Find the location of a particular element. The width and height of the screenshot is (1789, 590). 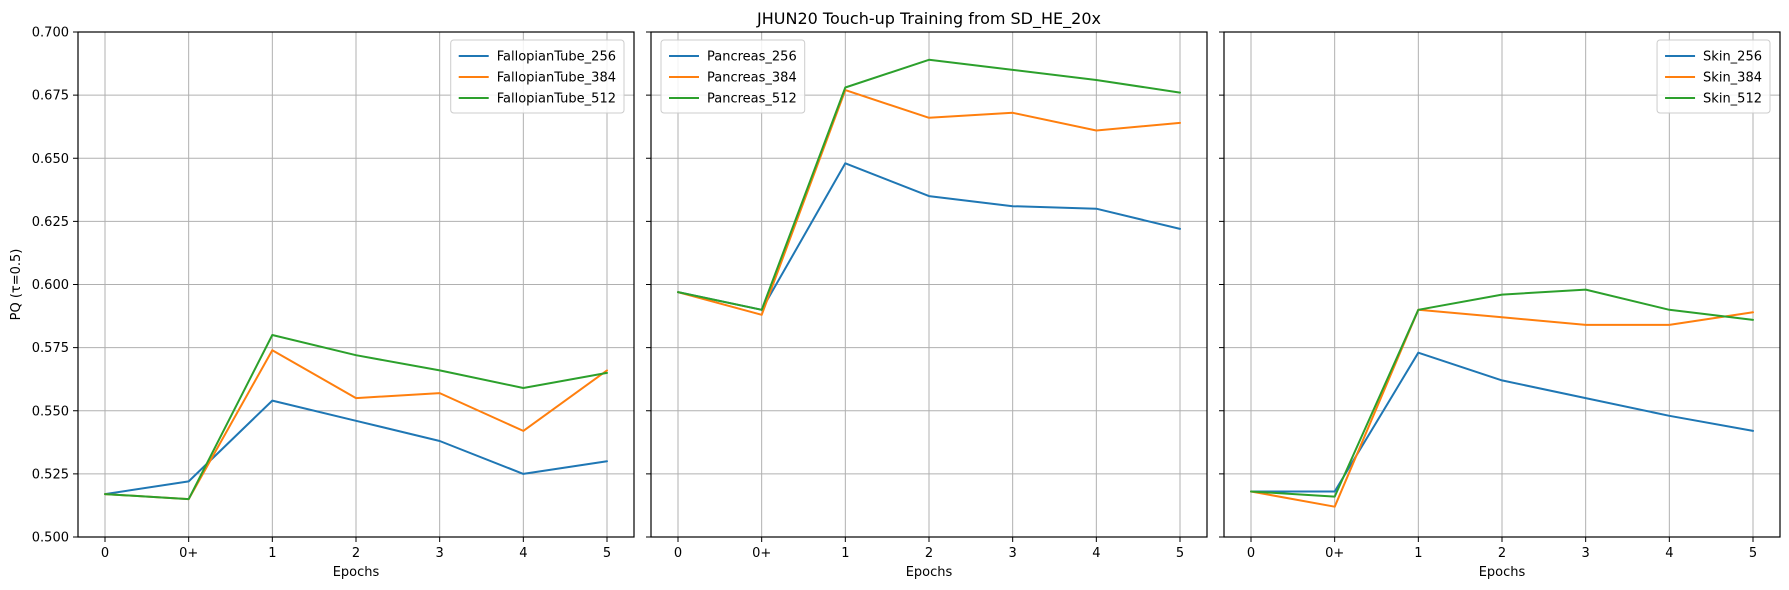

legend-label: Skin_384 is located at coordinates (1732, 78).